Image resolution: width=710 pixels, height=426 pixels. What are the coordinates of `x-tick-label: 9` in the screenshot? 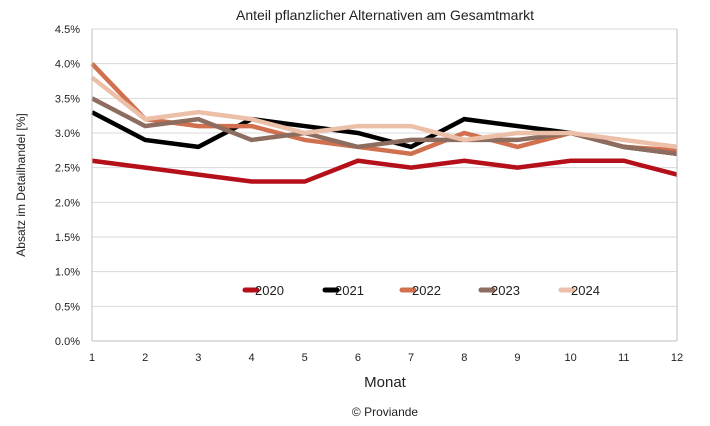 It's located at (517, 358).